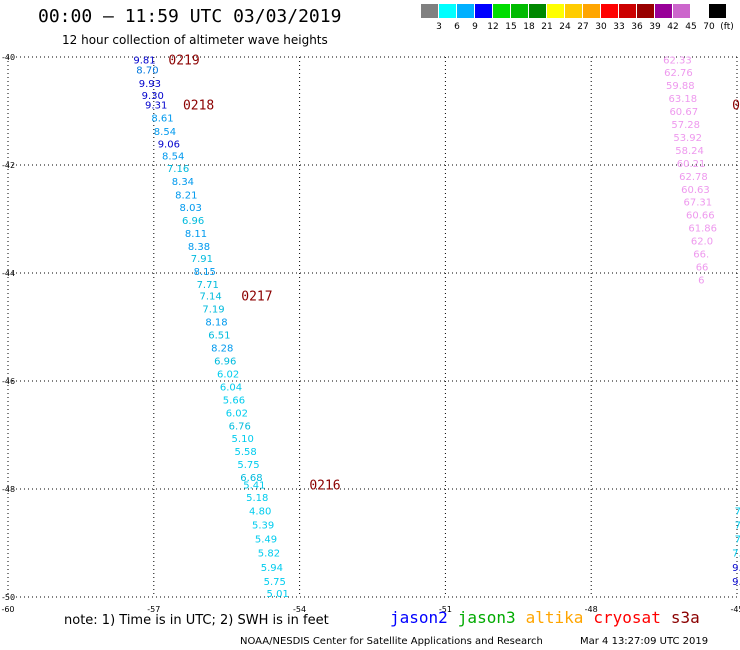 The height and width of the screenshot is (650, 740). What do you see at coordinates (550, 617) in the screenshot?
I see `satellite-legend: jason2 jason3 altika cryosat s3a` at bounding box center [550, 617].